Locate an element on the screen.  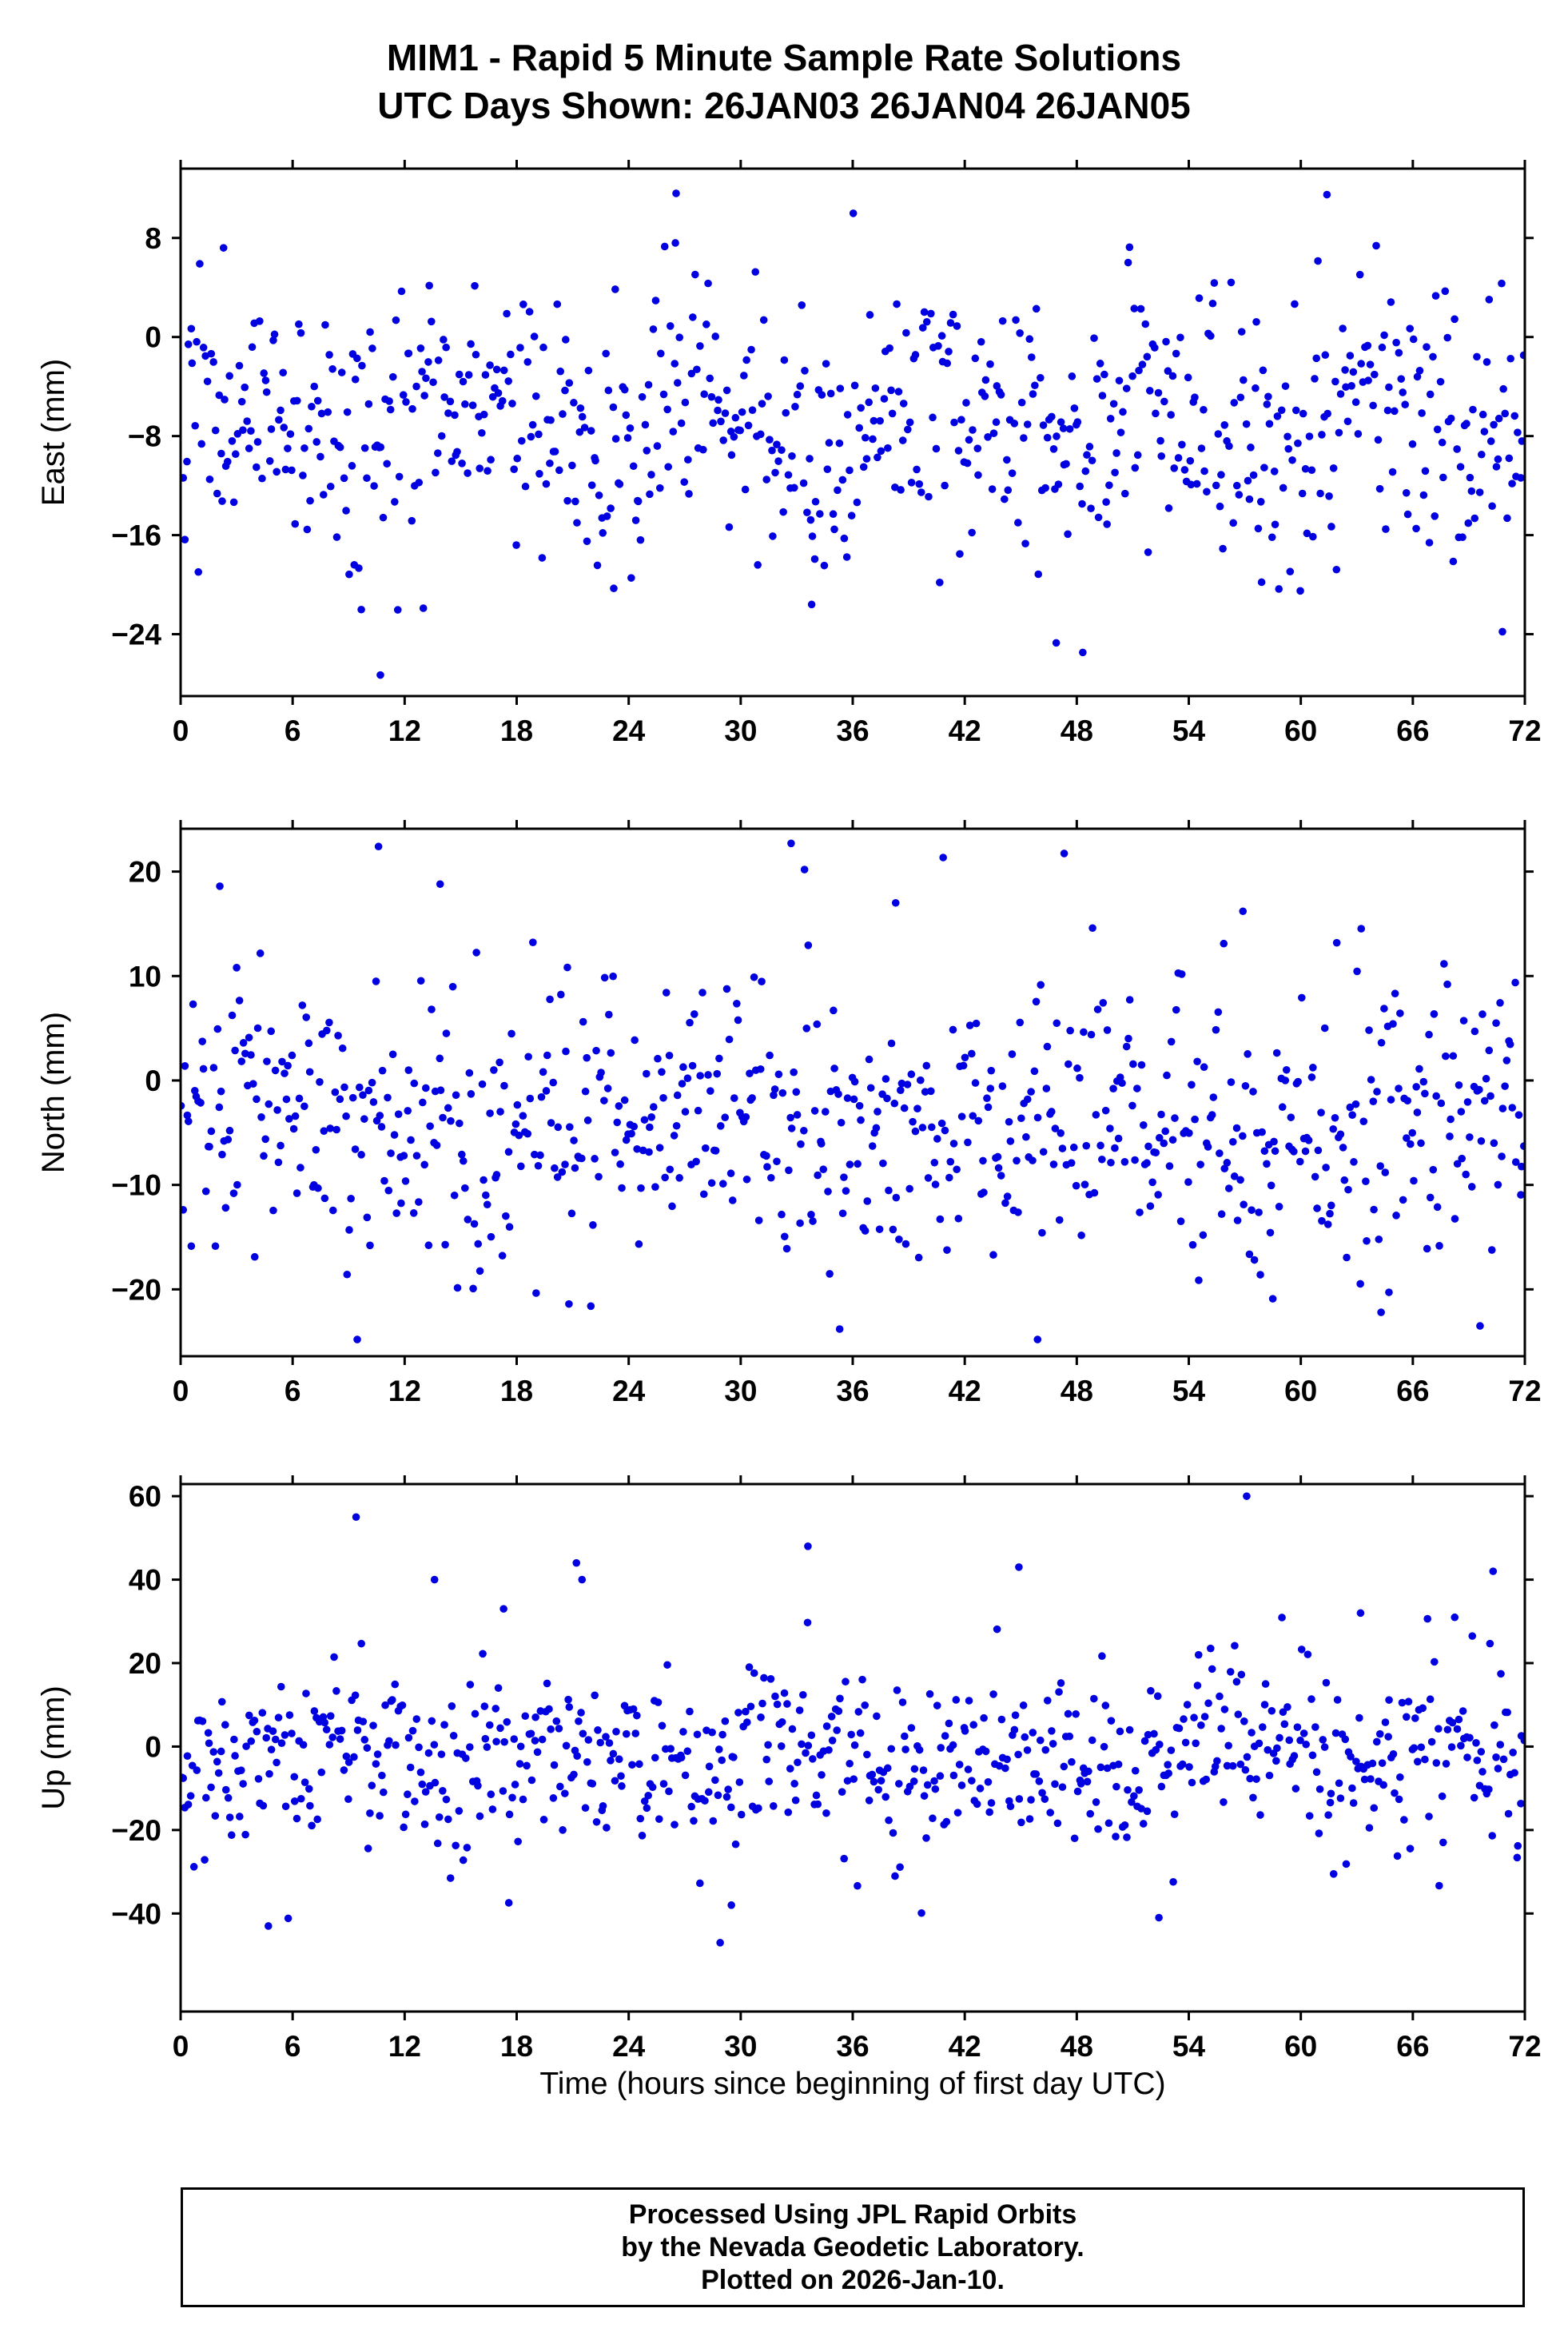
north-axis-label: North (mm) is located at coordinates (53, 1092).